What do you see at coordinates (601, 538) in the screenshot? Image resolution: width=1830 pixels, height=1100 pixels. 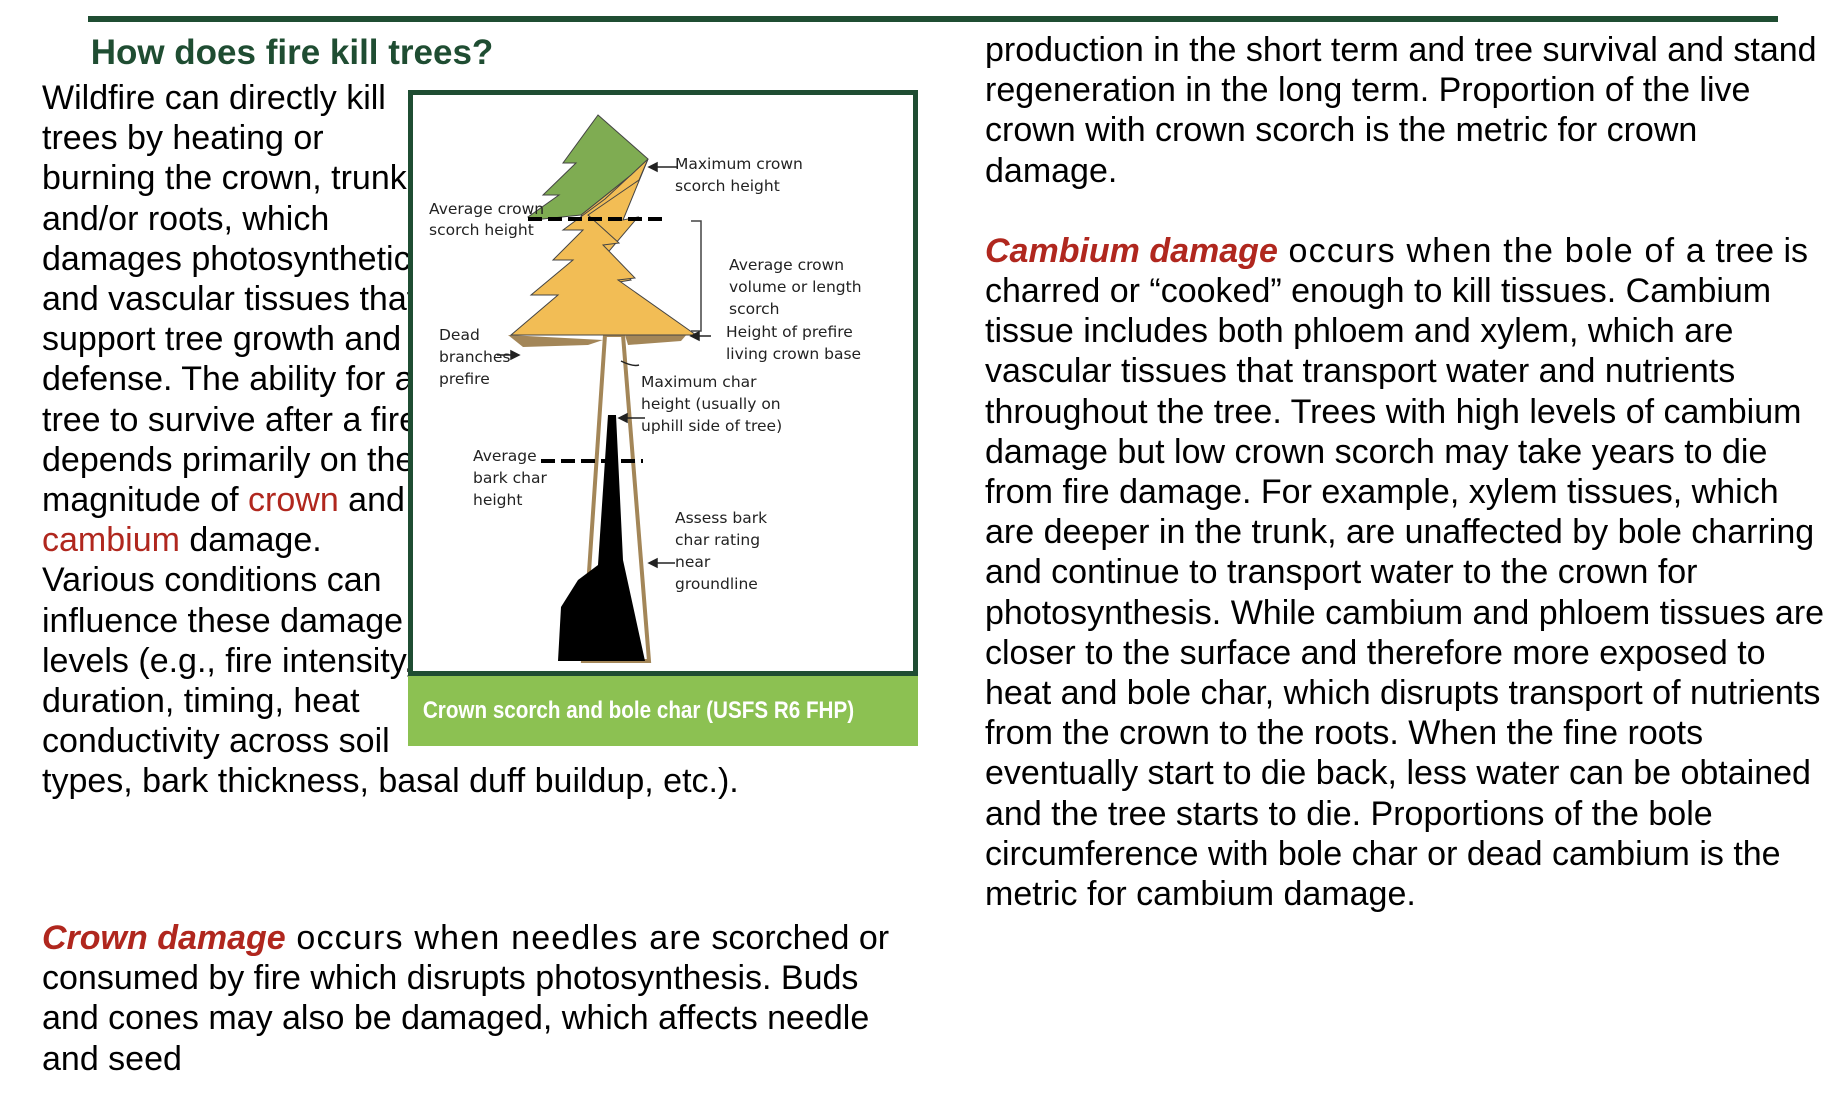 I see `bark-char` at bounding box center [601, 538].